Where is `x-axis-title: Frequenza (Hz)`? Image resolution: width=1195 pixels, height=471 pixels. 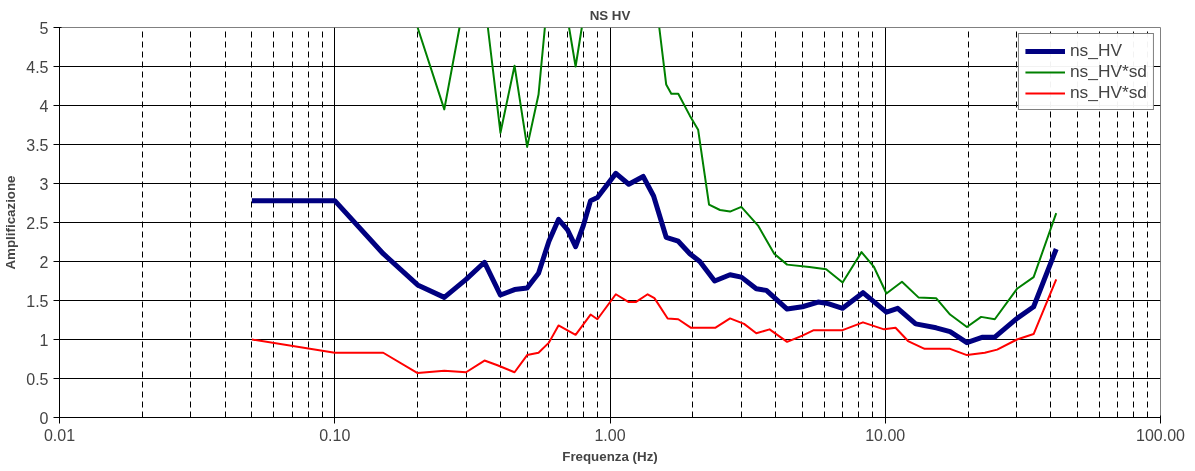 x-axis-title: Frequenza (Hz) is located at coordinates (610, 456).